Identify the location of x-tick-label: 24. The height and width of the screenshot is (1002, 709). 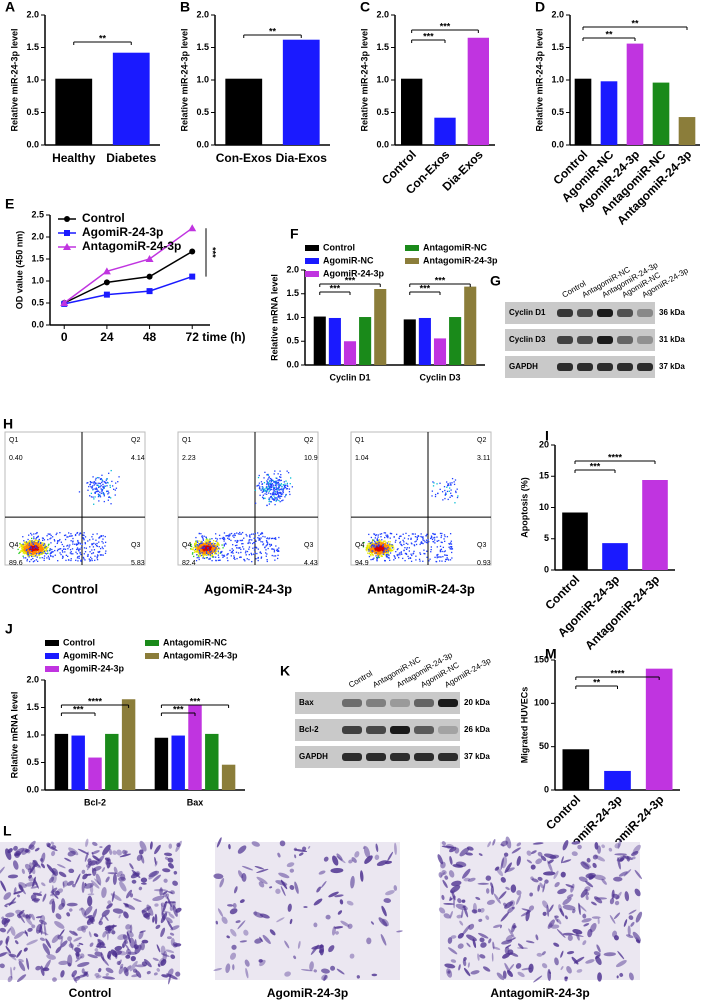
(107, 337).